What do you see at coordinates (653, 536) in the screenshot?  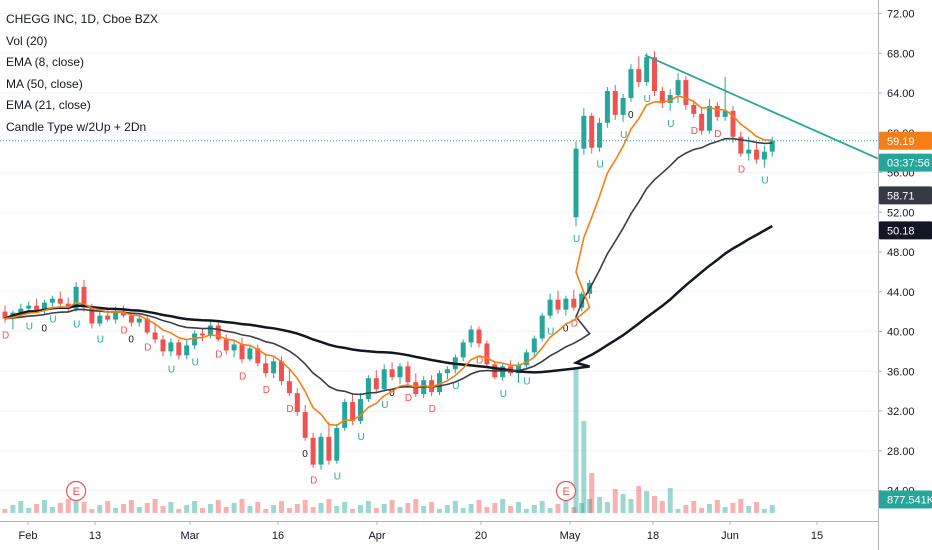 I see `x-tick-label: 18` at bounding box center [653, 536].